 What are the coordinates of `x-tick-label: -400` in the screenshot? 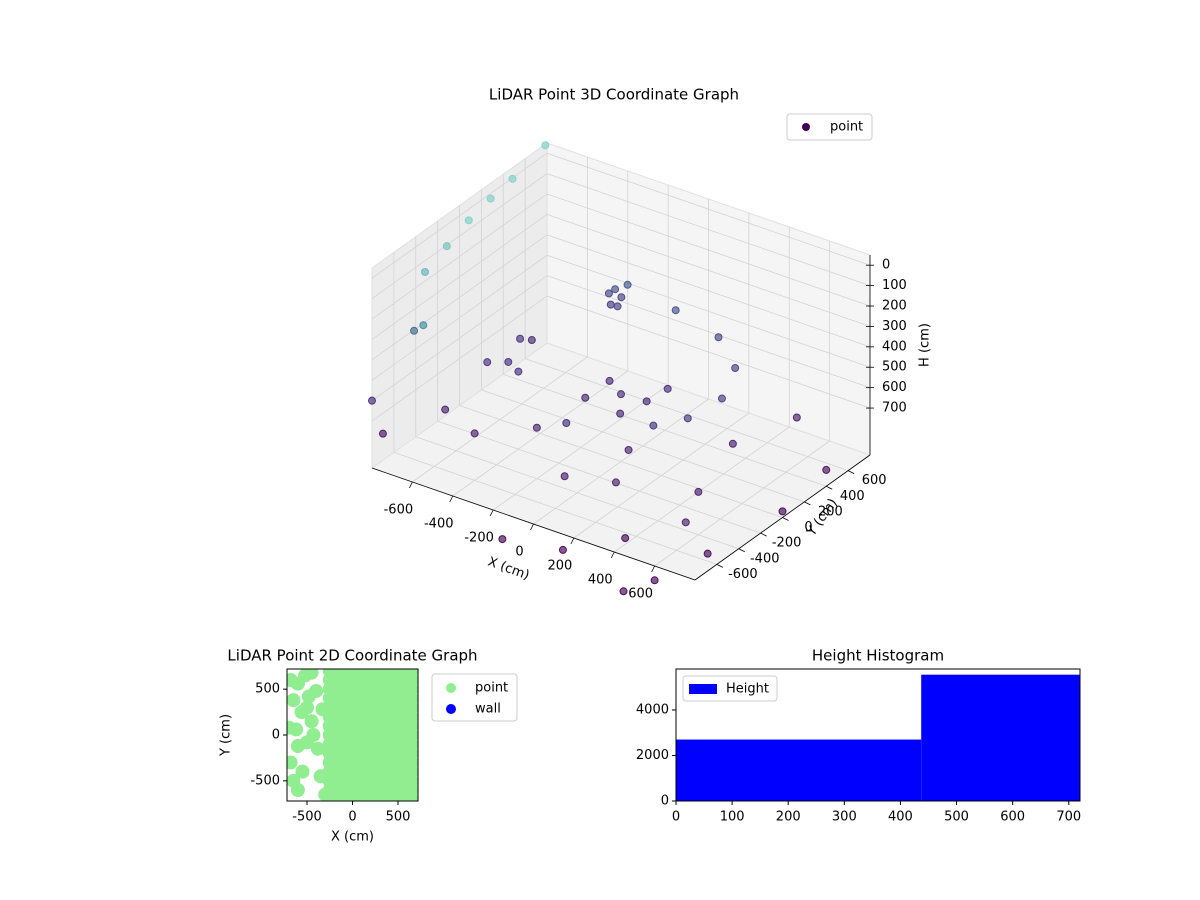 It's located at (439, 524).